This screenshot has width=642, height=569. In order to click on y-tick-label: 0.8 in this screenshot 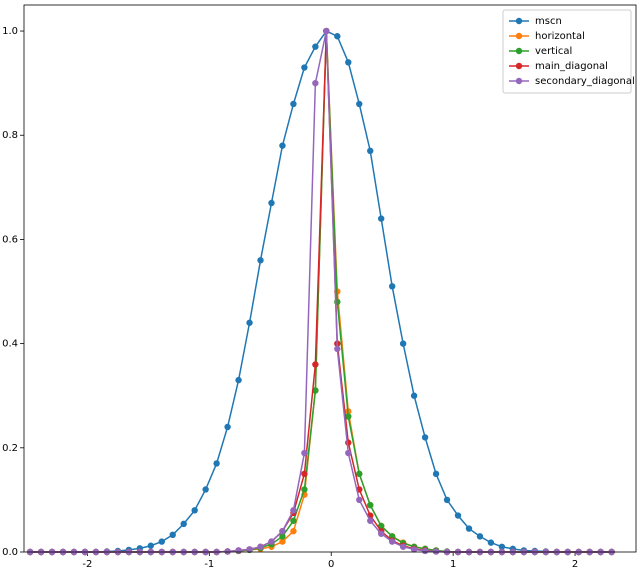, I will do `click(10, 135)`.